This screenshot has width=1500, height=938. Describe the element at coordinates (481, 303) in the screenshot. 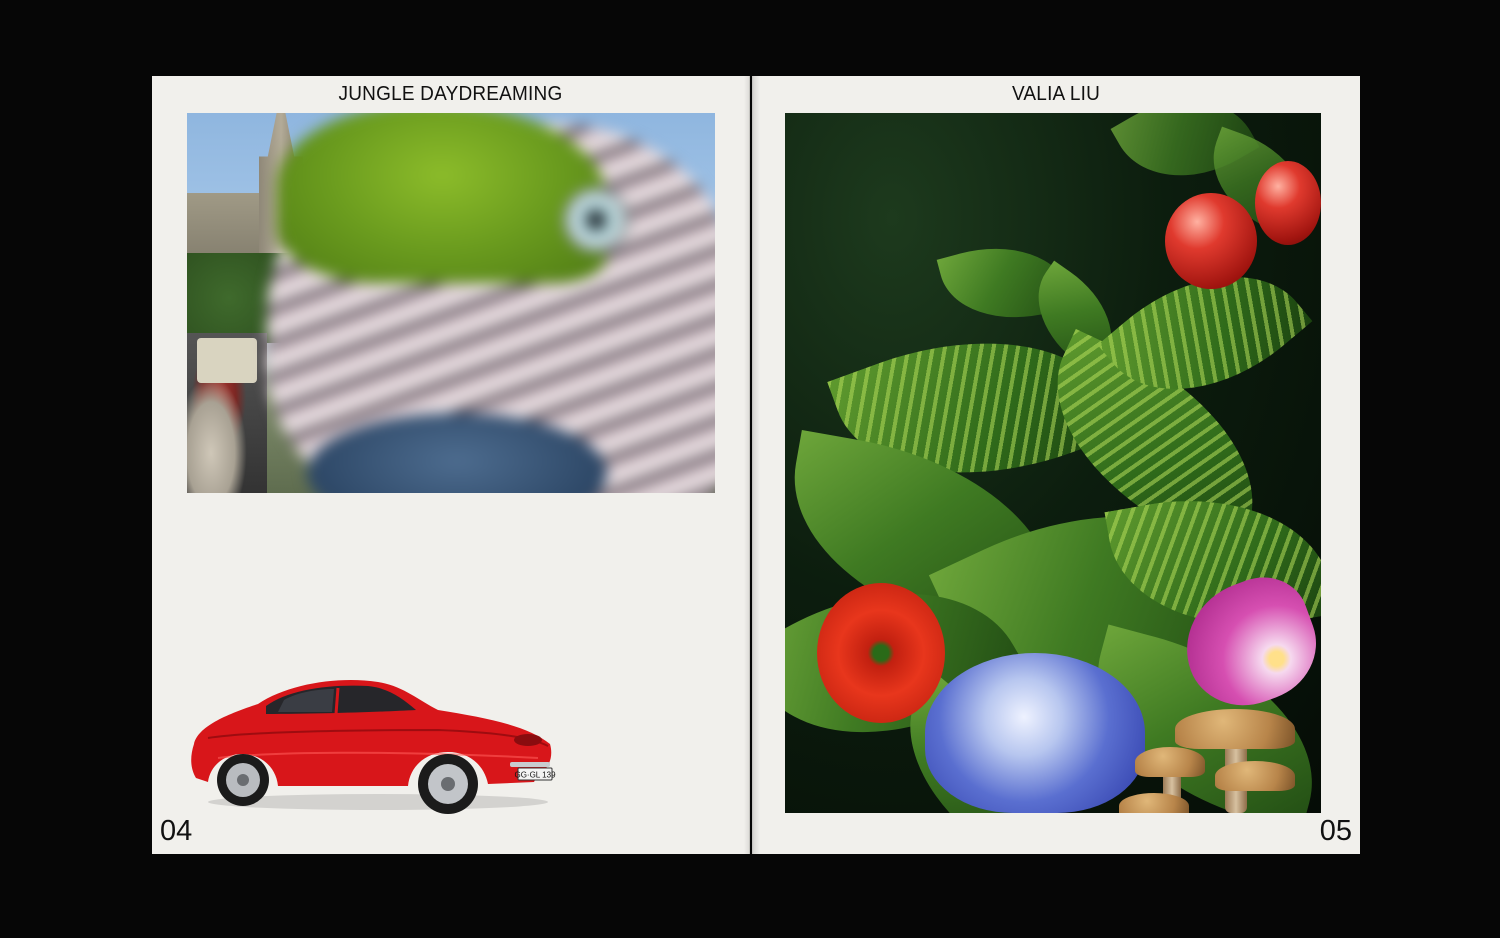

I see `blurred-parrot` at that location.